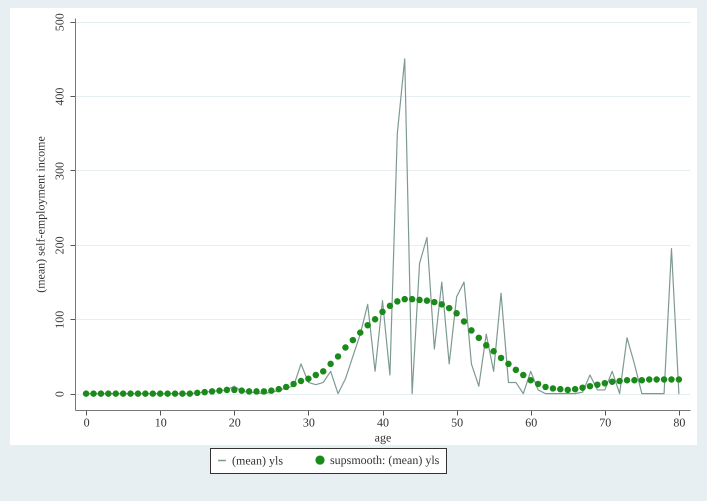 This screenshot has height=501, width=707. What do you see at coordinates (59, 171) in the screenshot?
I see `y-tick-label: 300` at bounding box center [59, 171].